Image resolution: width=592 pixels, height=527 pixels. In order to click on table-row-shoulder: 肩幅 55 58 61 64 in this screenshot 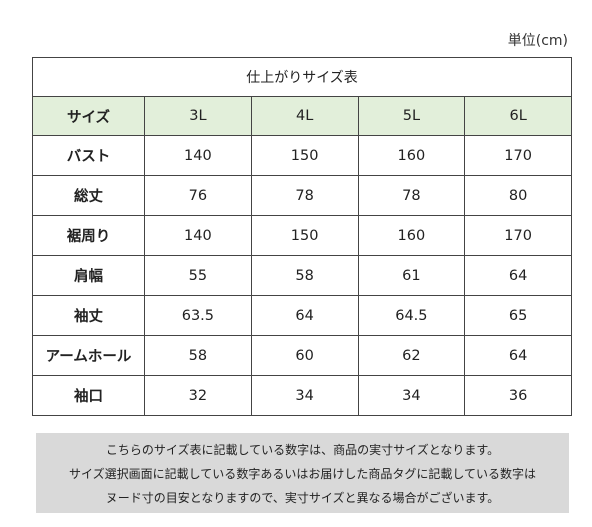, I will do `click(302, 275)`.